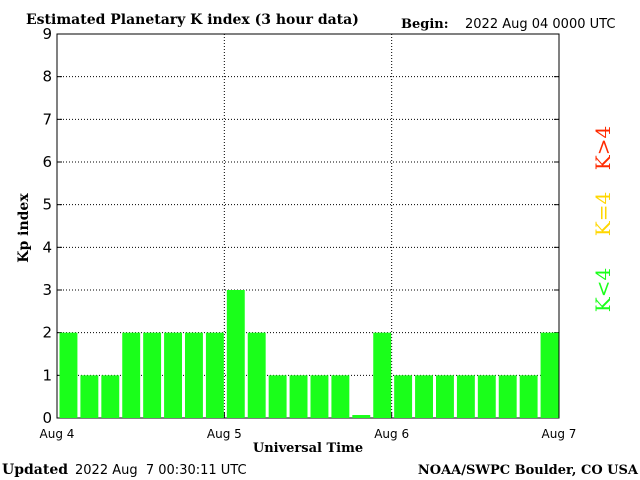  What do you see at coordinates (224, 434) in the screenshot?
I see `x-tick-label: Aug 5` at bounding box center [224, 434].